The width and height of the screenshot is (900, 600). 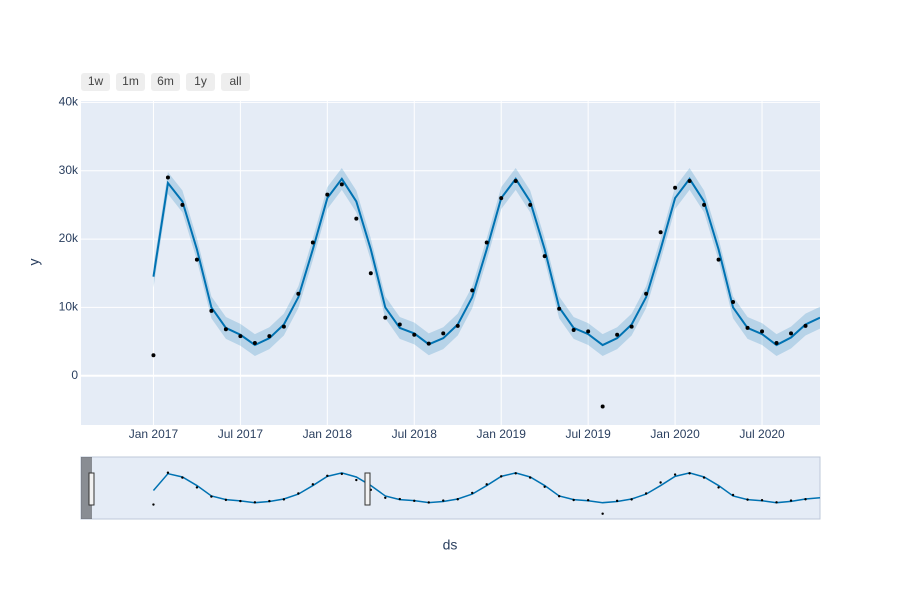 I want to click on button-label: 6m, so click(x=165, y=81).